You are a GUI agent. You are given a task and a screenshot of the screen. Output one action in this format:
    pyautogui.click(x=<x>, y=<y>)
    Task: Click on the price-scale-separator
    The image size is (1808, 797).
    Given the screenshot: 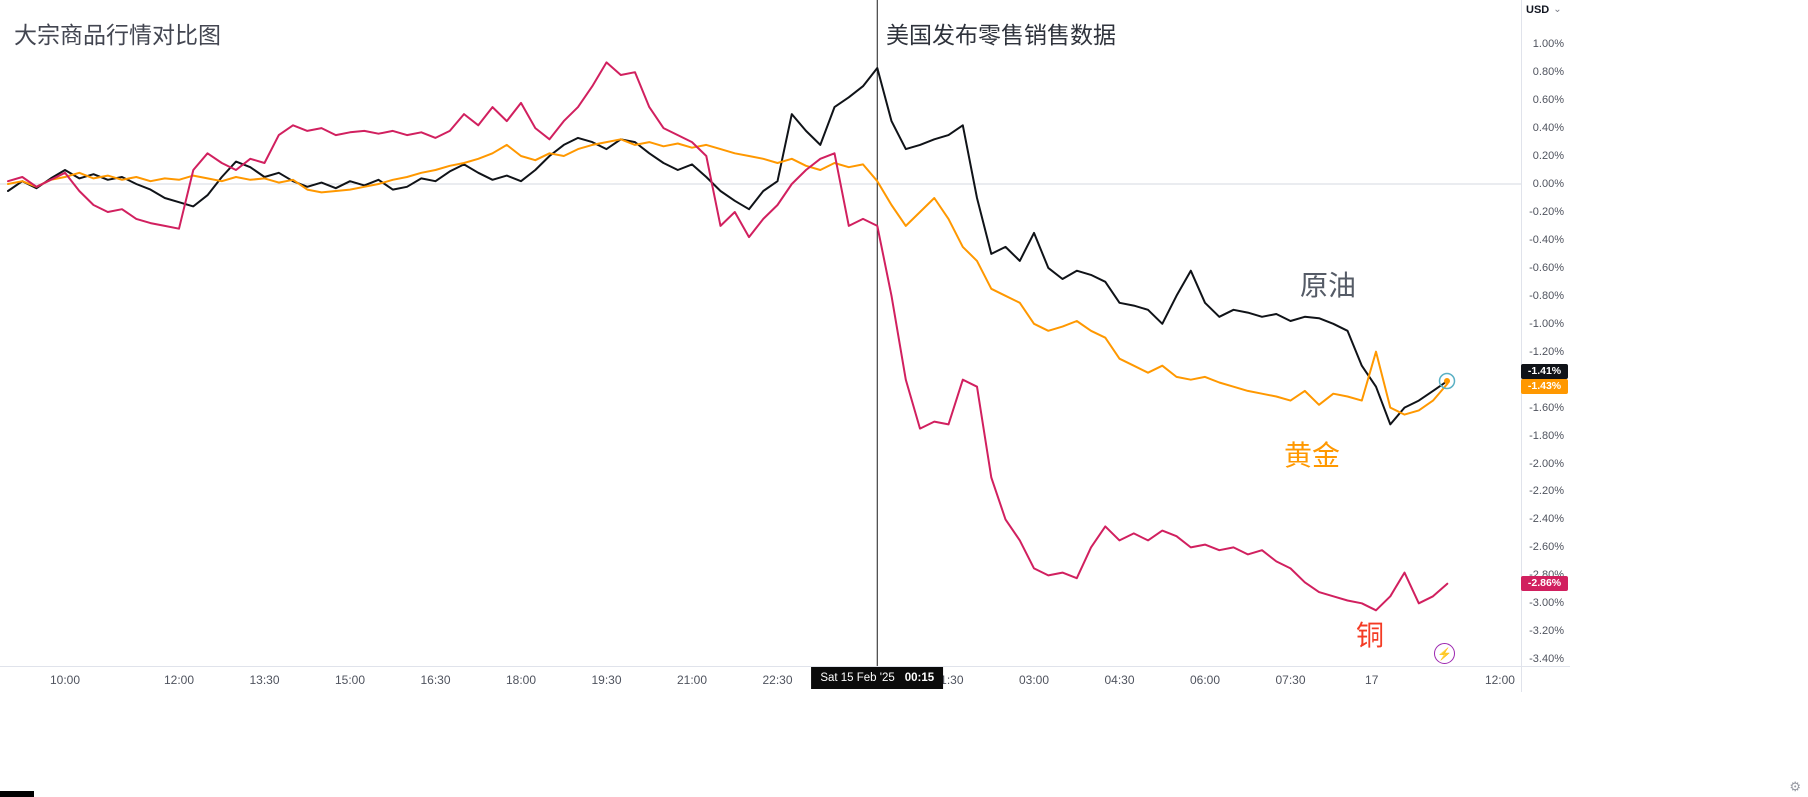 What is the action you would take?
    pyautogui.click(x=1521, y=346)
    